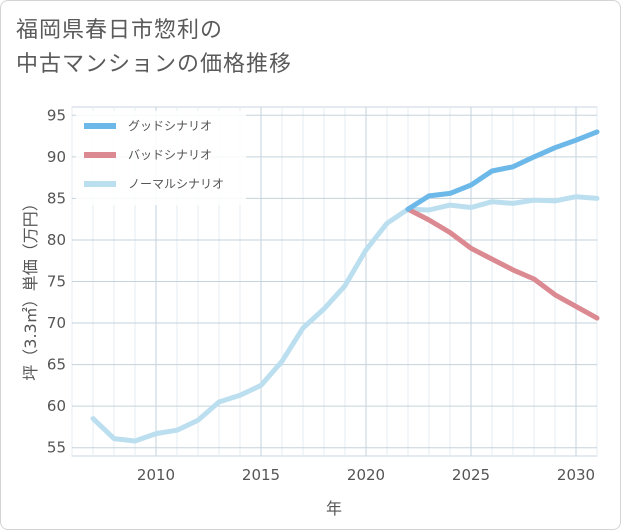 This screenshot has height=530, width=621. I want to click on y-tick-label: 65, so click(56, 365).